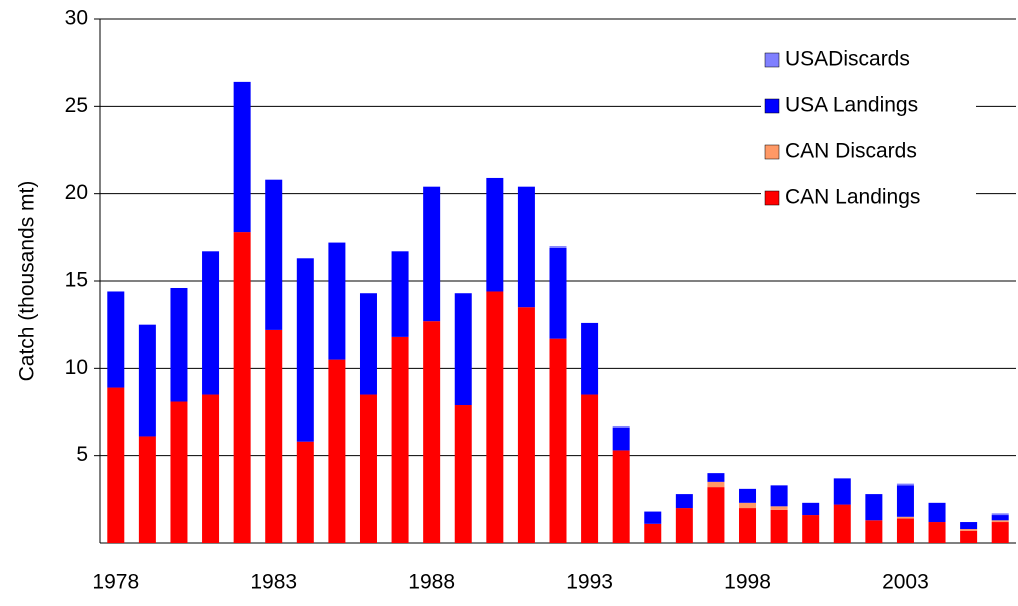 The width and height of the screenshot is (1018, 606). What do you see at coordinates (431, 582) in the screenshot?
I see `x-tick-label: 1988` at bounding box center [431, 582].